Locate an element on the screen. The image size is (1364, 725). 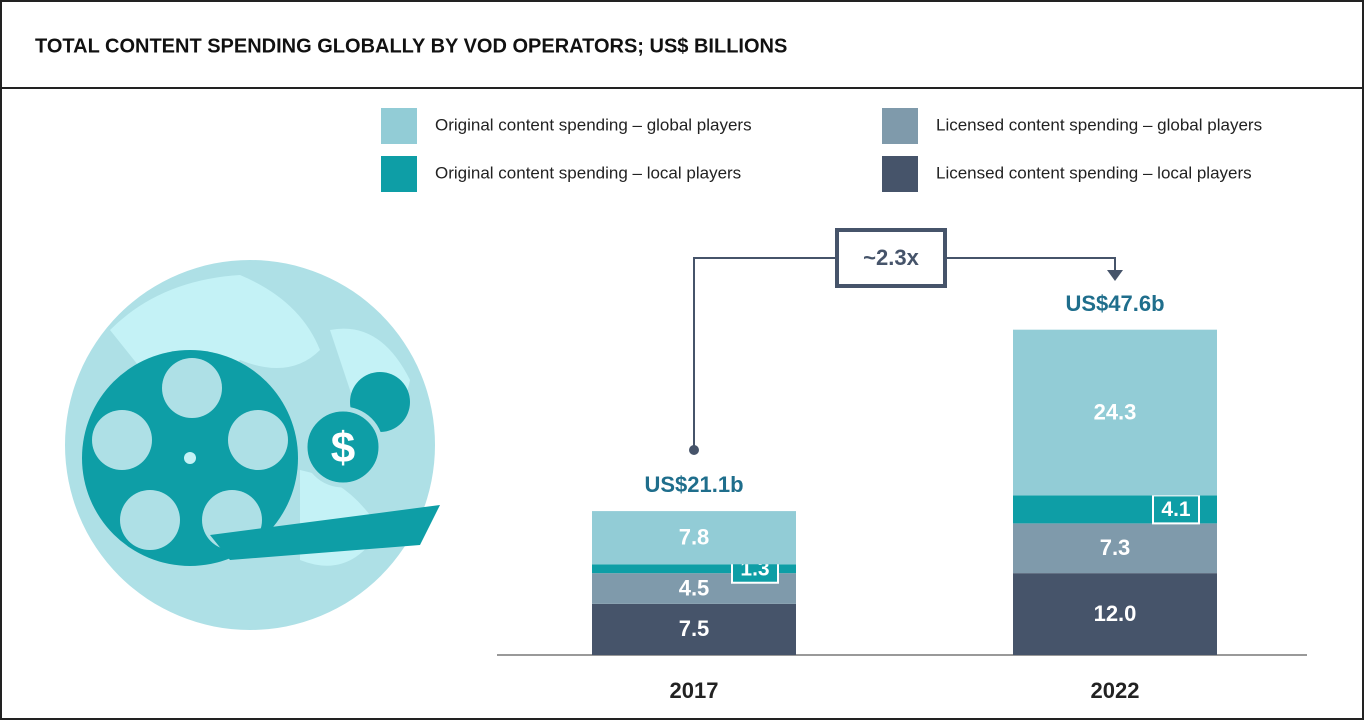
value-label: 7.8 is located at coordinates (694, 537).